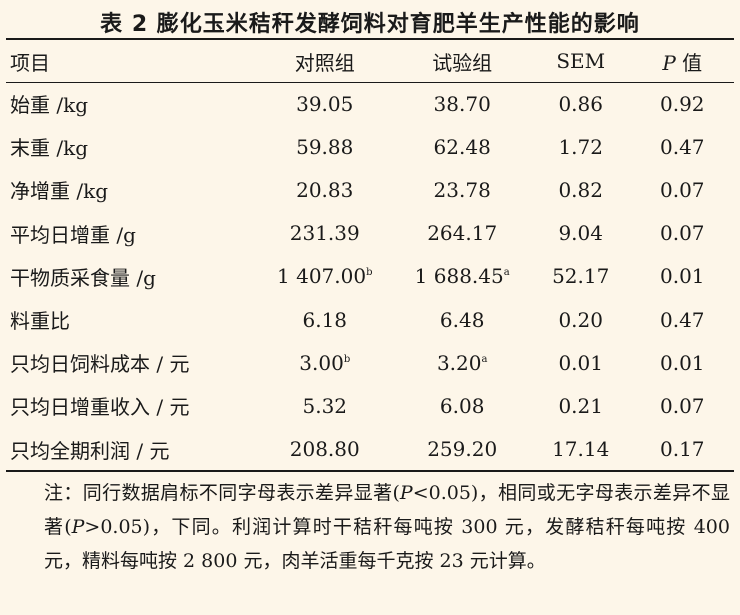 Image resolution: width=740 pixels, height=615 pixels. Describe the element at coordinates (406, 493) in the screenshot. I see `note-p-symbol-1: P` at that location.